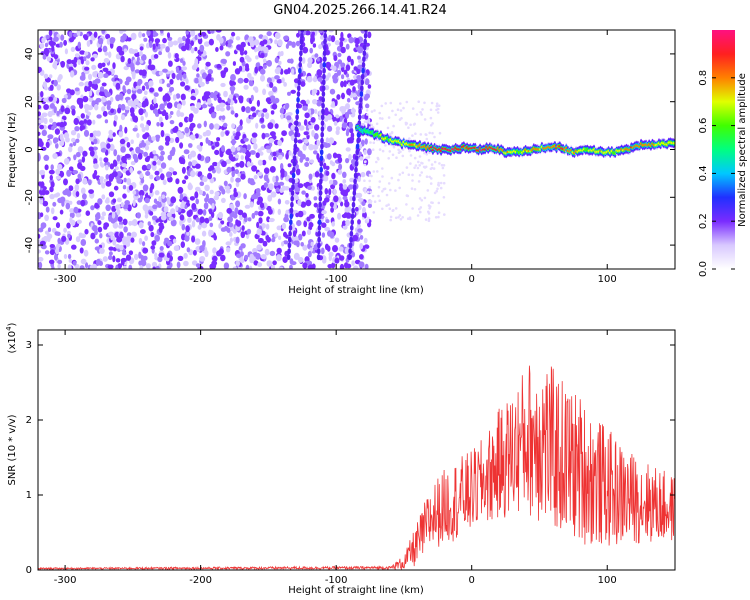 This screenshot has height=600, width=750. Describe the element at coordinates (12, 324) in the screenshot. I see `snr-y-scale-close: )` at that location.